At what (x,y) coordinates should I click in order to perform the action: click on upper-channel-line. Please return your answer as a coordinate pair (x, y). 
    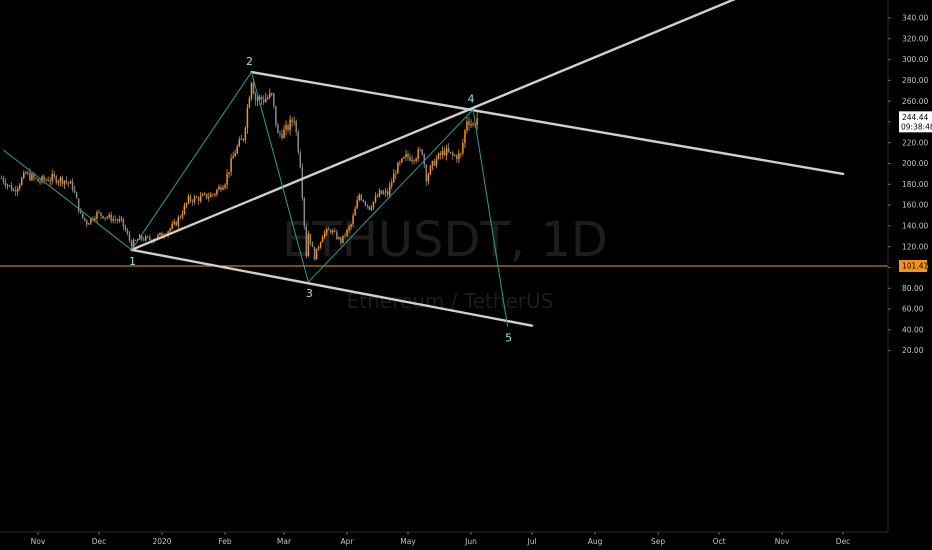
    Looking at the image, I should click on (547, 123).